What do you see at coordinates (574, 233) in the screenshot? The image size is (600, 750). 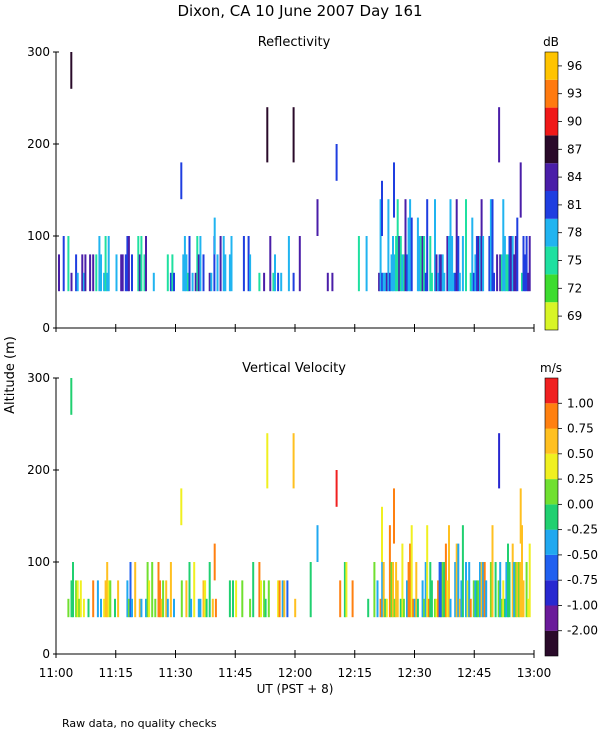 I see `colorbar-tick-label: 78` at bounding box center [574, 233].